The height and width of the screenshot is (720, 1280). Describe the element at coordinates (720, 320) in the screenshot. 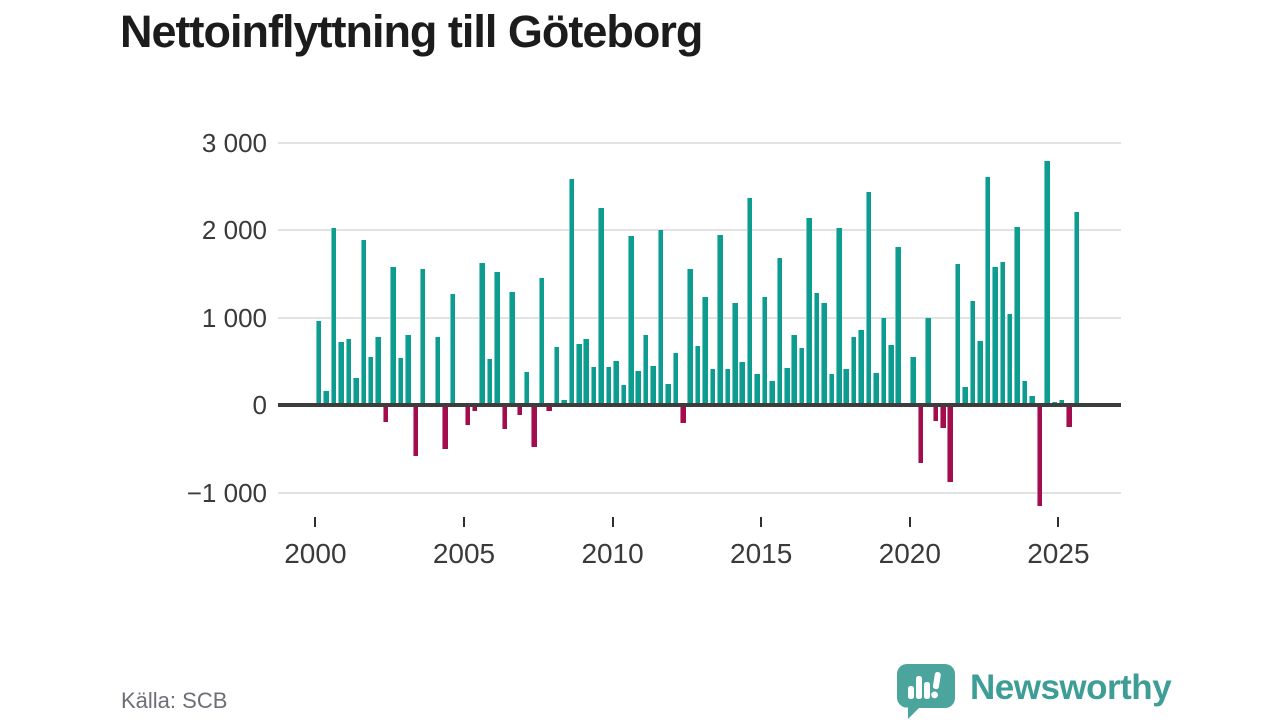

I see `bar-2013-q3` at that location.